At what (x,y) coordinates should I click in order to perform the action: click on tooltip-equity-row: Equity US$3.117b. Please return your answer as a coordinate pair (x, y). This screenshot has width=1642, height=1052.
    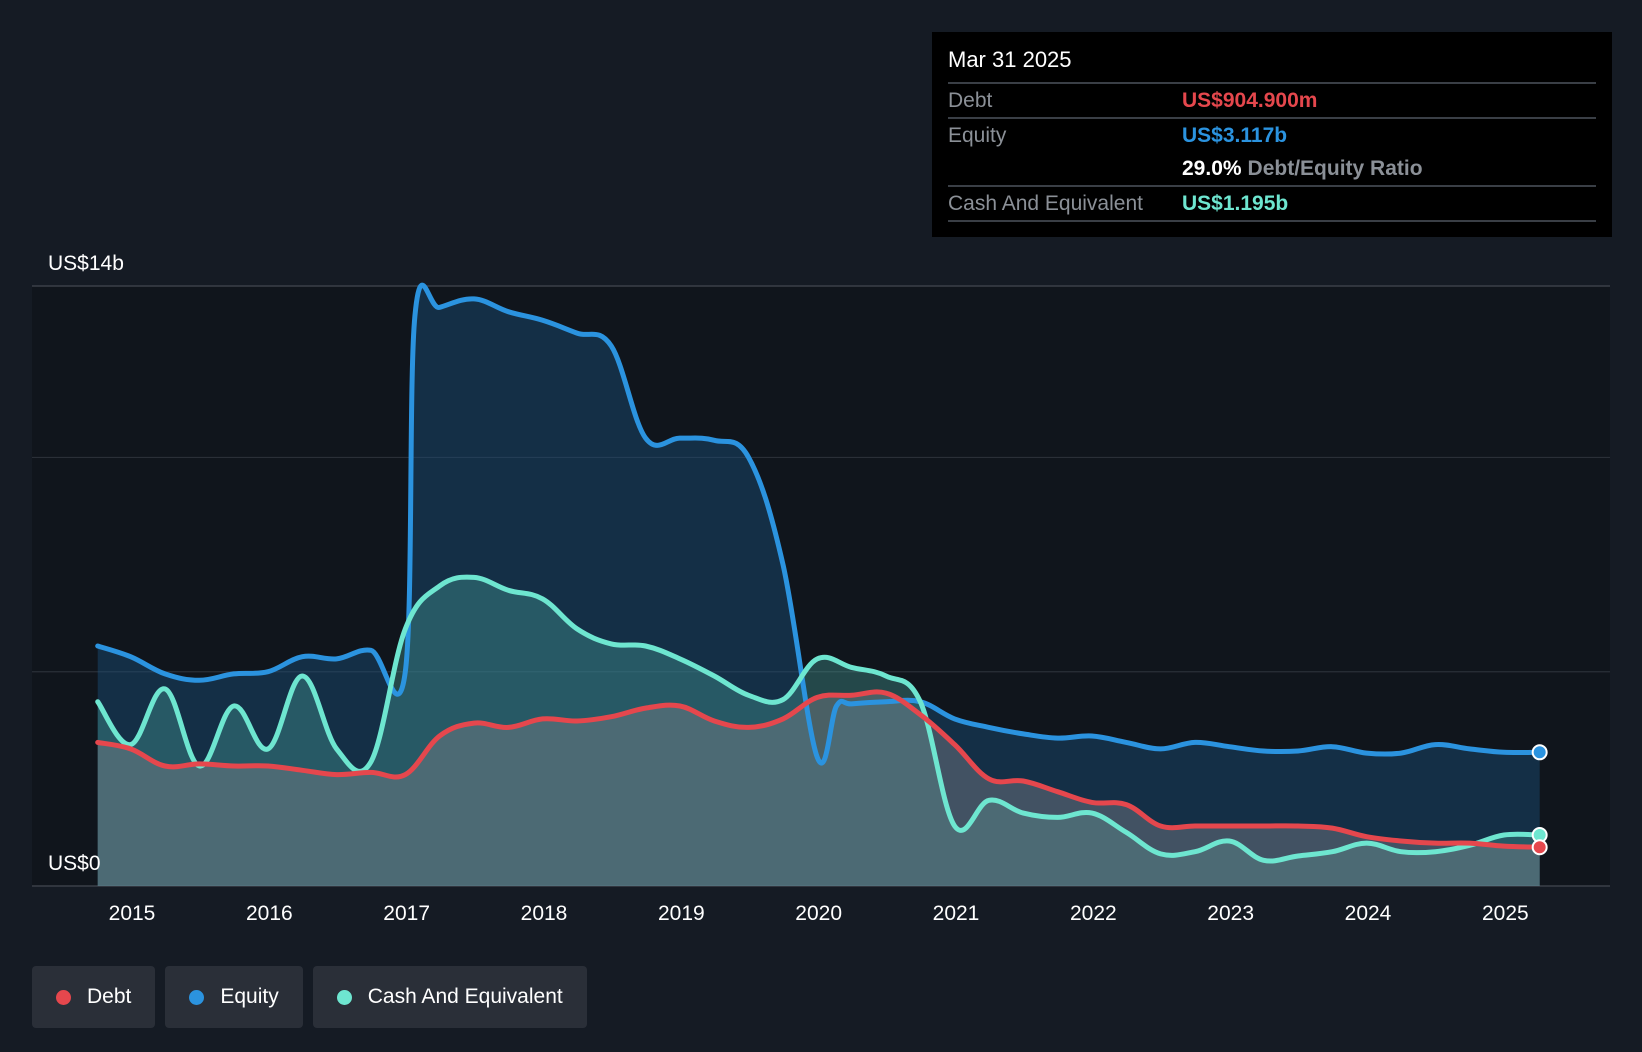
    Looking at the image, I should click on (1272, 134).